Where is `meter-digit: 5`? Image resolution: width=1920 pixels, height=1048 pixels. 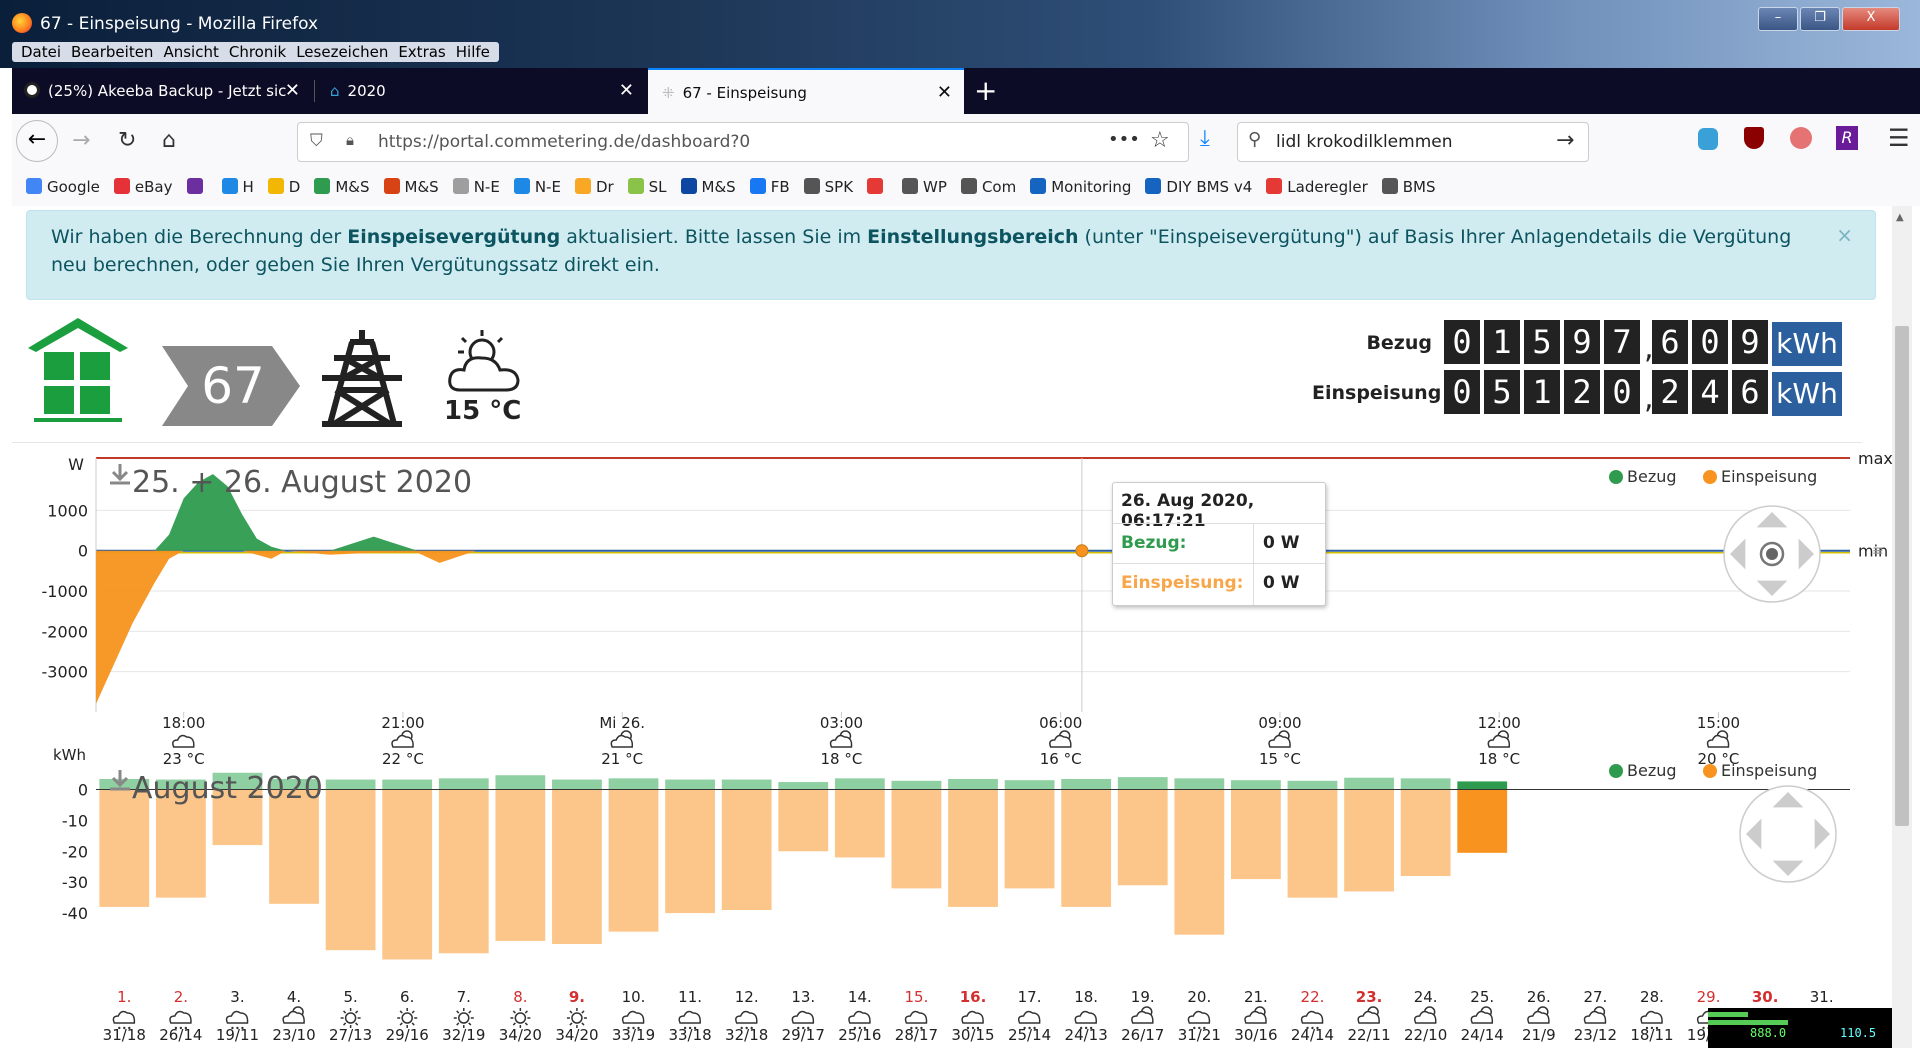 meter-digit: 5 is located at coordinates (1502, 392).